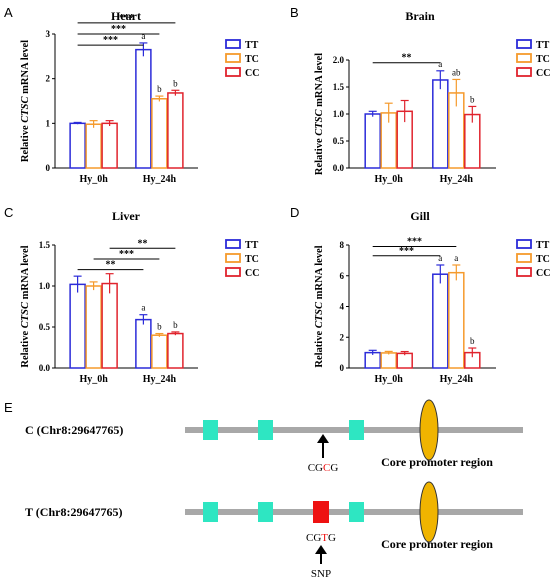 Image resolution: width=550 pixels, height=581 pixels. What do you see at coordinates (437, 462) in the screenshot?
I see `core-promoter-label: Core promoter region` at bounding box center [437, 462].